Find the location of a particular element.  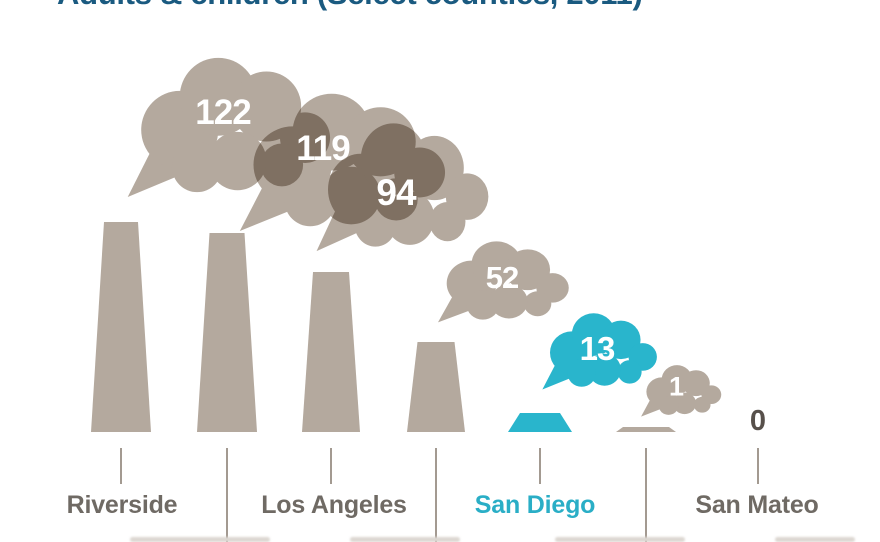

county-label-san-mateo: San Mateo is located at coordinates (757, 505).